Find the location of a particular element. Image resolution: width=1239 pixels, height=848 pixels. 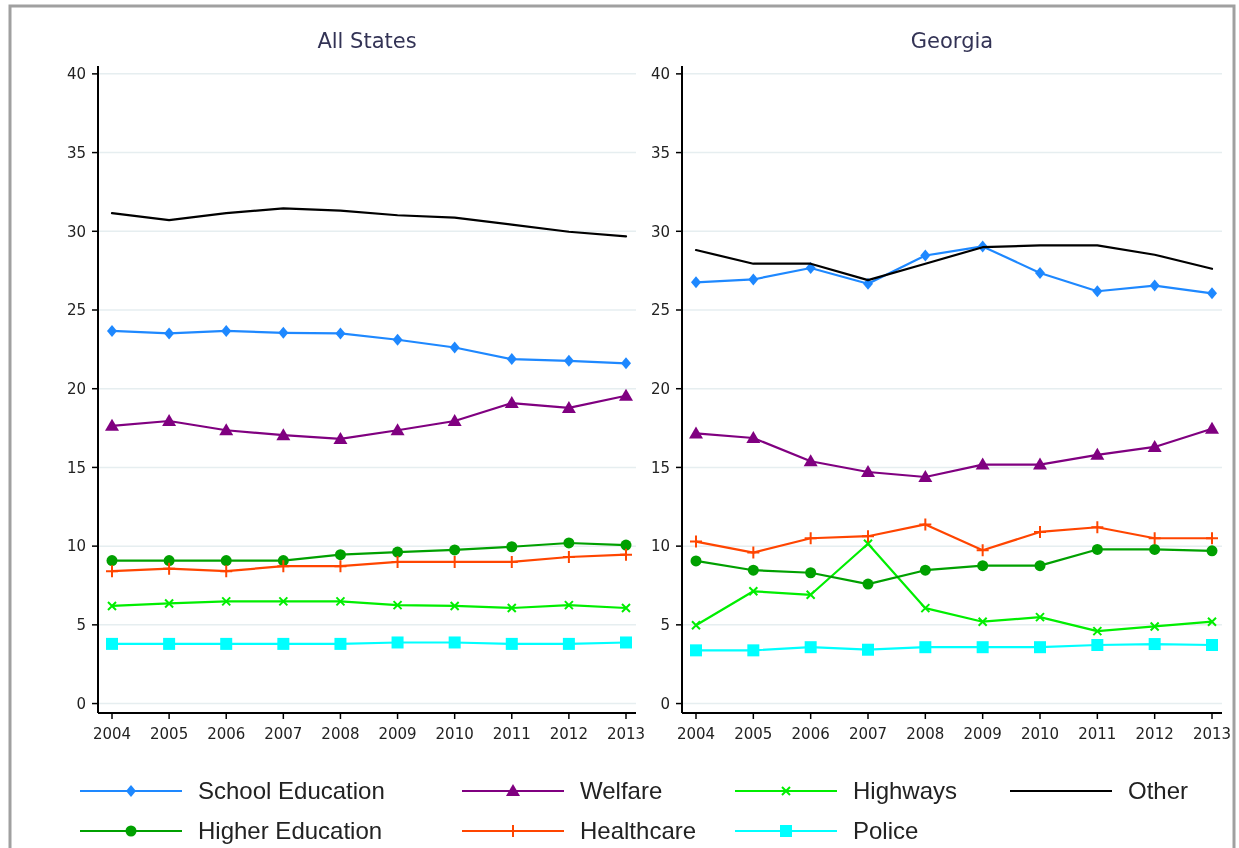

chart-title: Georgia is located at coordinates (952, 41).